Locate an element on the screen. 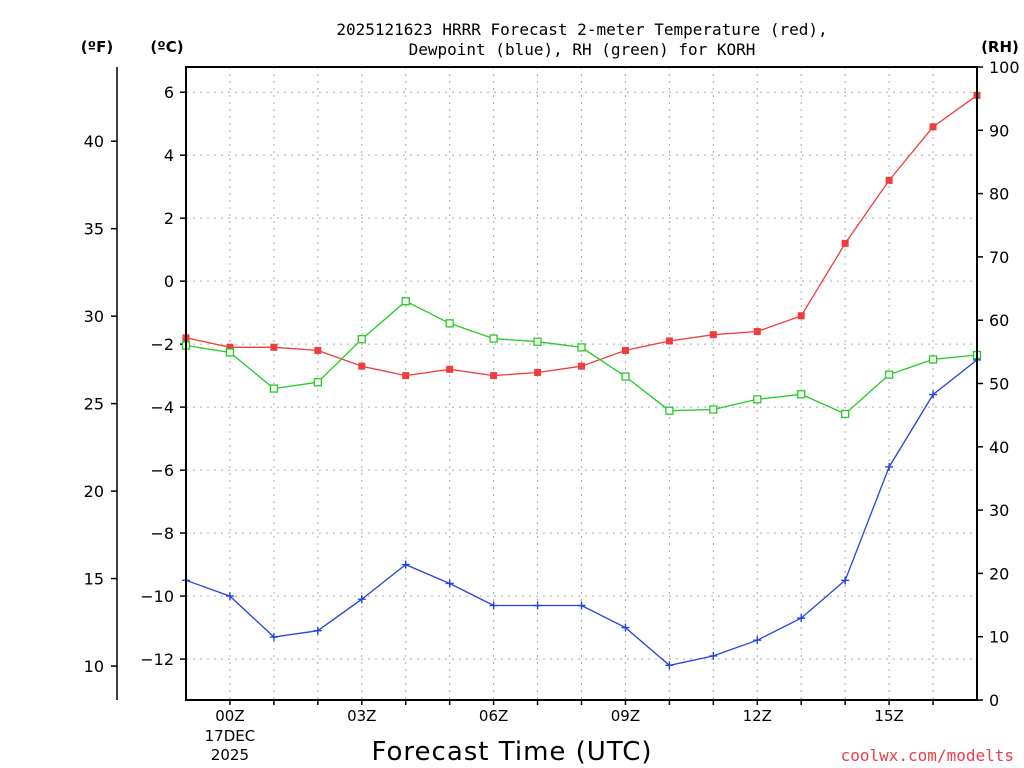 This screenshot has height=768, width=1024. rh-tick-label: 40 is located at coordinates (999, 447).